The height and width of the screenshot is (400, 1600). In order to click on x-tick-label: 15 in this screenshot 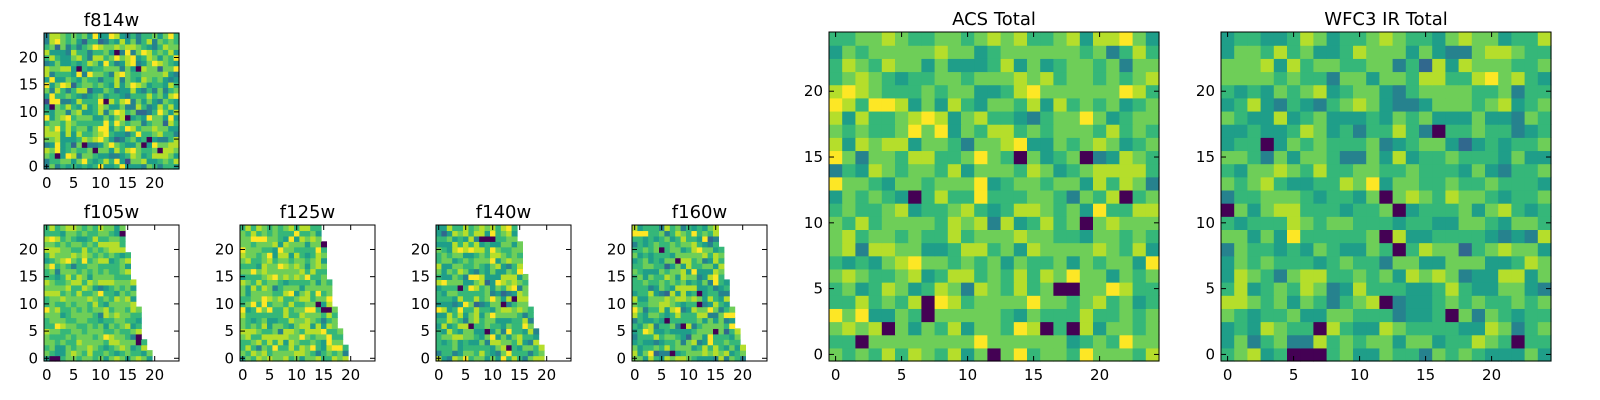, I will do `click(1033, 375)`.